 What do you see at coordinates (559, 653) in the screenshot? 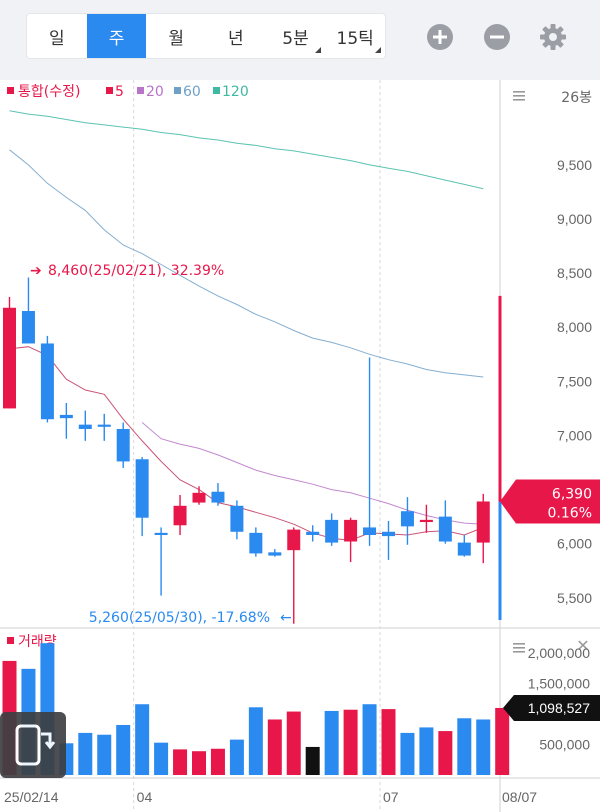
I see `volume-tick-label: 2,000,000` at bounding box center [559, 653].